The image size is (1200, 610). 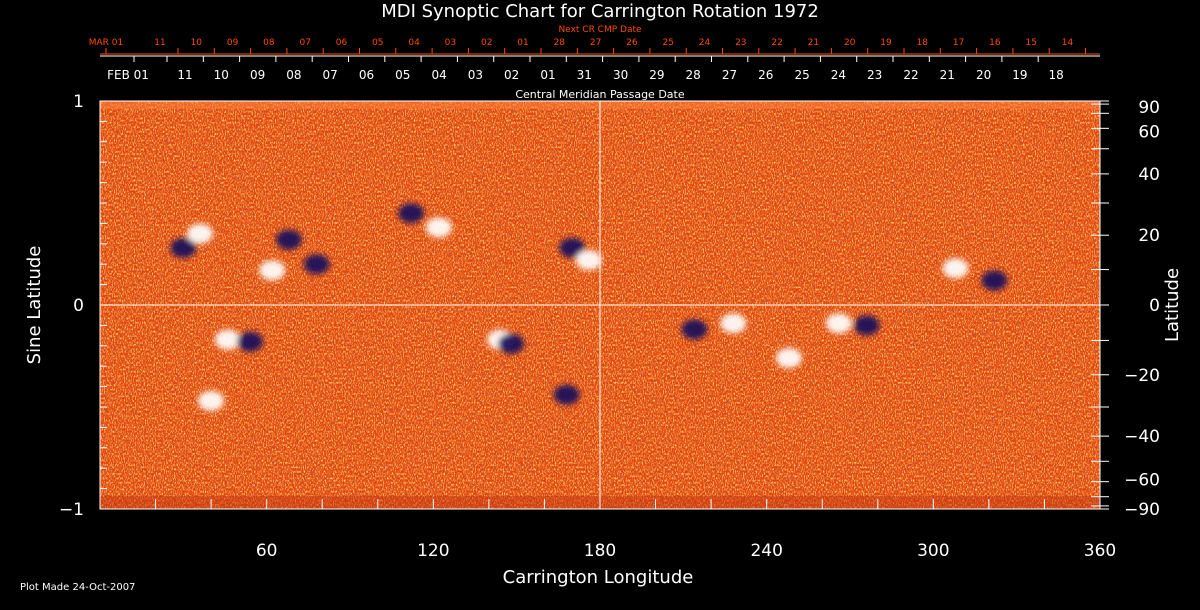 I want to click on cmp-date-label: 01, so click(x=547, y=75).